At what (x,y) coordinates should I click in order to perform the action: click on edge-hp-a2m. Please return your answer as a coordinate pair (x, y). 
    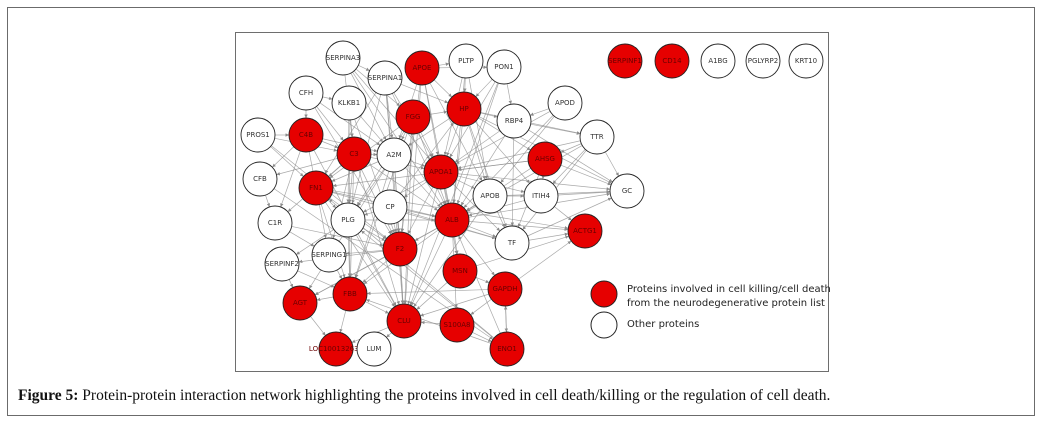
    Looking at the image, I should click on (429, 132).